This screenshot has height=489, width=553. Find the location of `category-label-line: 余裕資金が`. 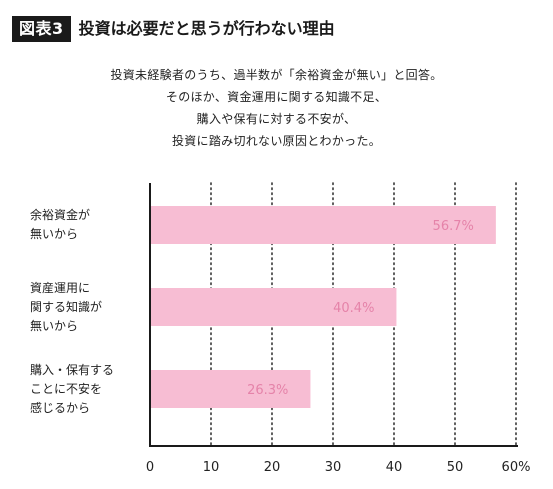

category-label-line: 余裕資金が is located at coordinates (60, 215).